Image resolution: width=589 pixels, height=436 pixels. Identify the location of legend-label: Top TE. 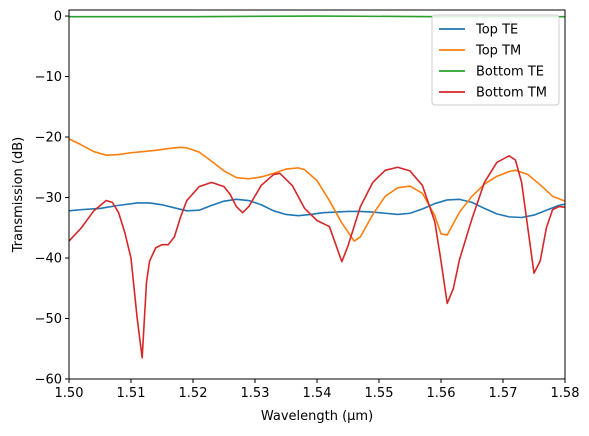
(496, 30).